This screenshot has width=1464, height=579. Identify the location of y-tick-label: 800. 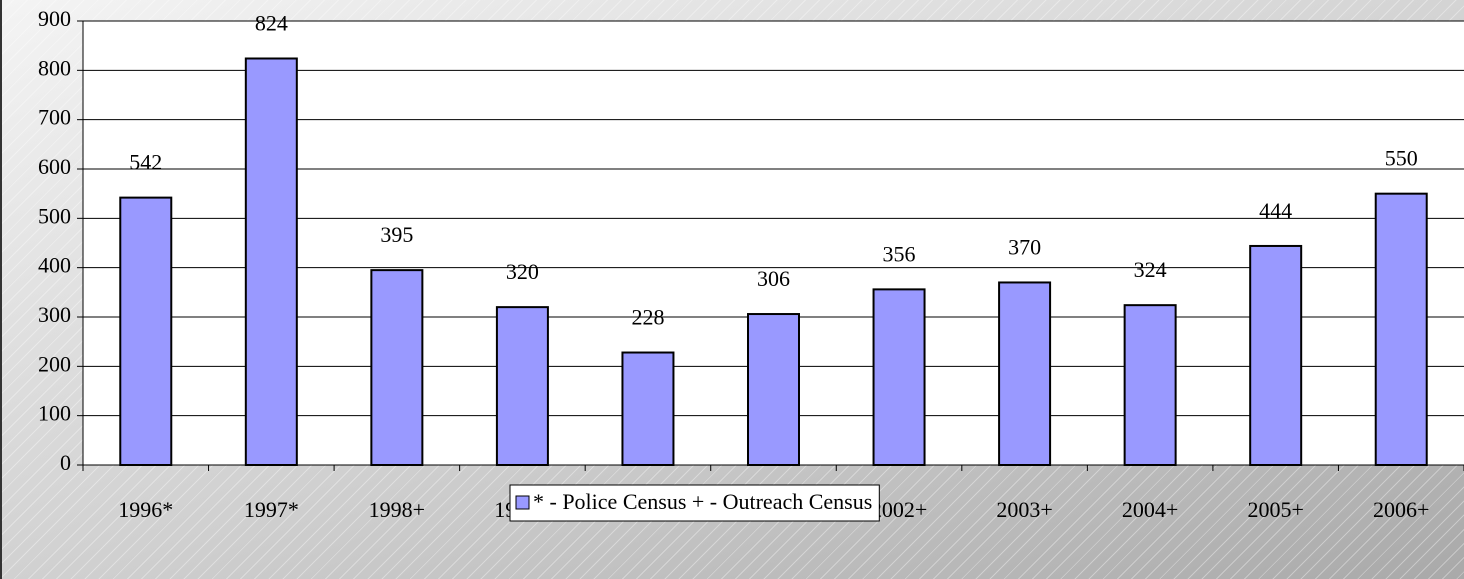
(54, 67).